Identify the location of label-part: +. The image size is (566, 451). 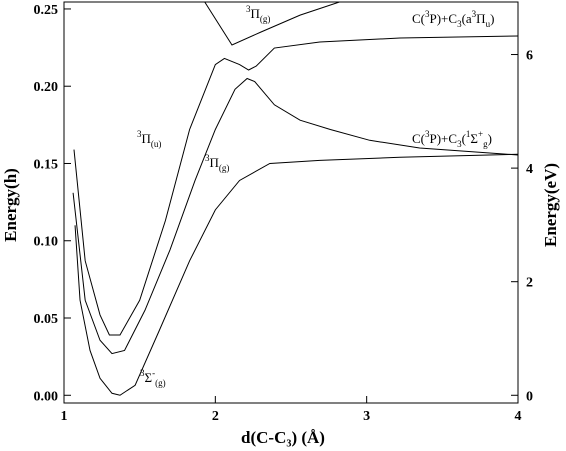
(480, 134).